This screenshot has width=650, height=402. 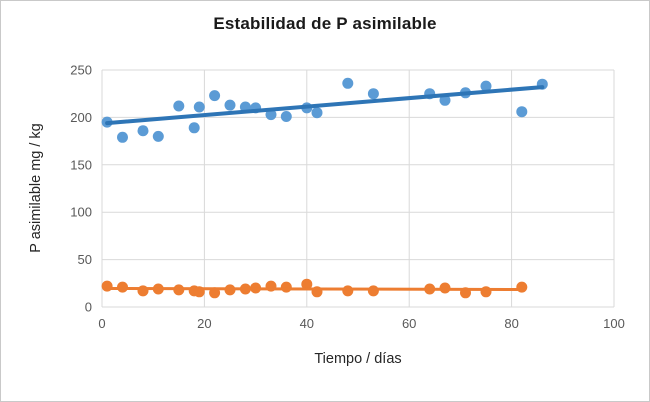 What do you see at coordinates (85, 259) in the screenshot?
I see `y-tick-label-50: 50` at bounding box center [85, 259].